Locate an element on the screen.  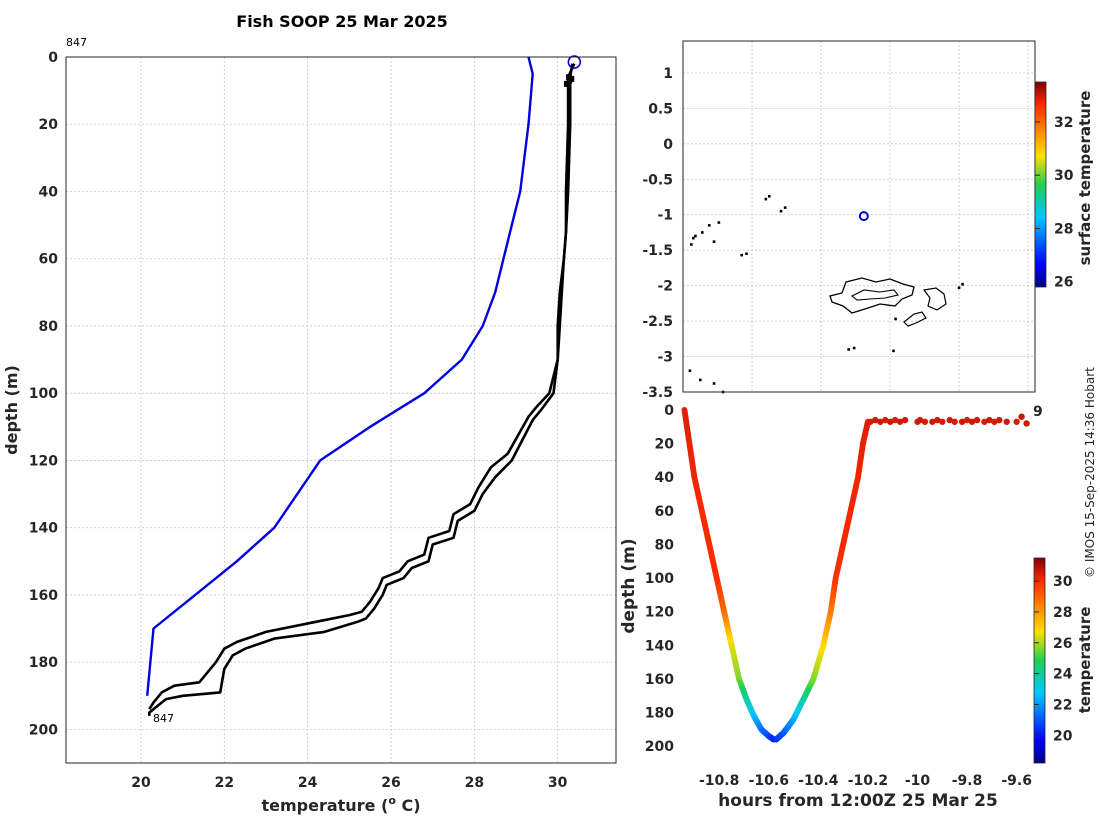
profile-y-tick-label: 160 is located at coordinates (43, 596).